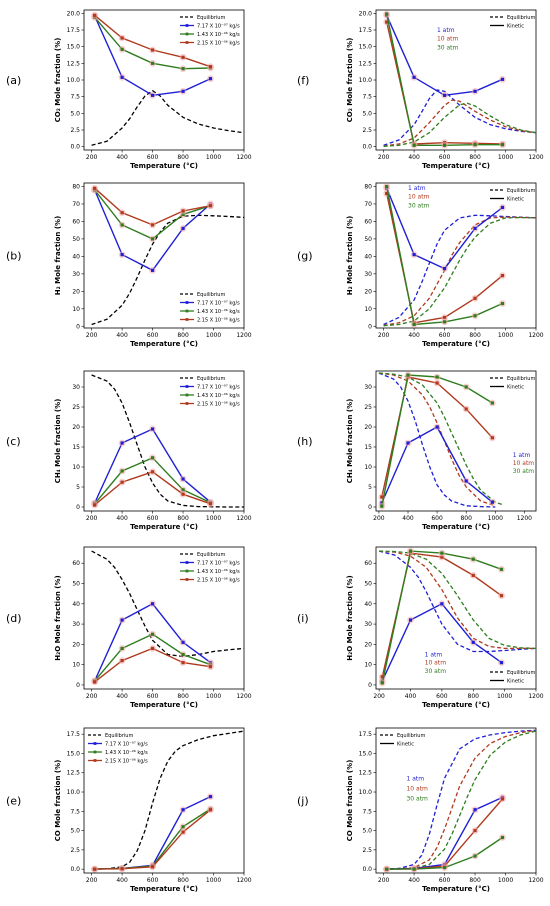  I want to click on panel-label: (g), so click(305, 256).